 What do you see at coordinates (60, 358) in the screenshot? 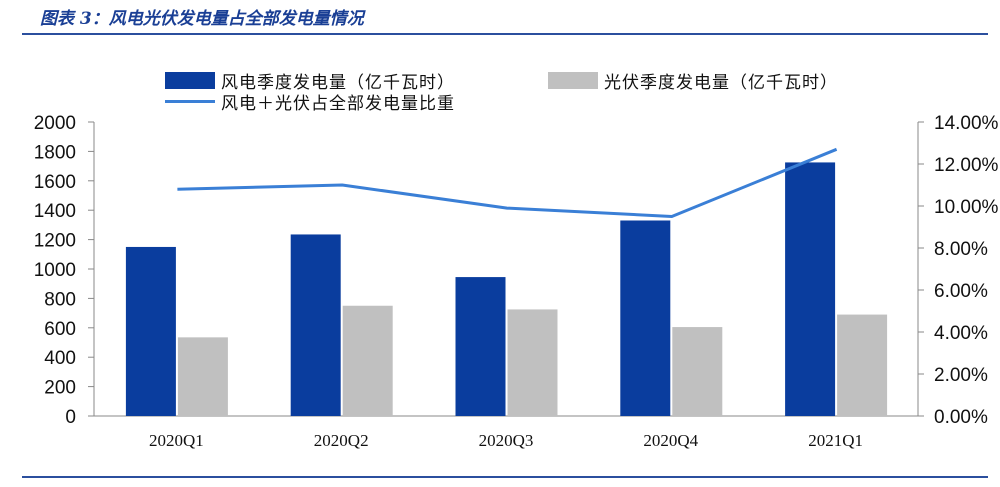
I see `left-tick-label: 400` at bounding box center [60, 358].